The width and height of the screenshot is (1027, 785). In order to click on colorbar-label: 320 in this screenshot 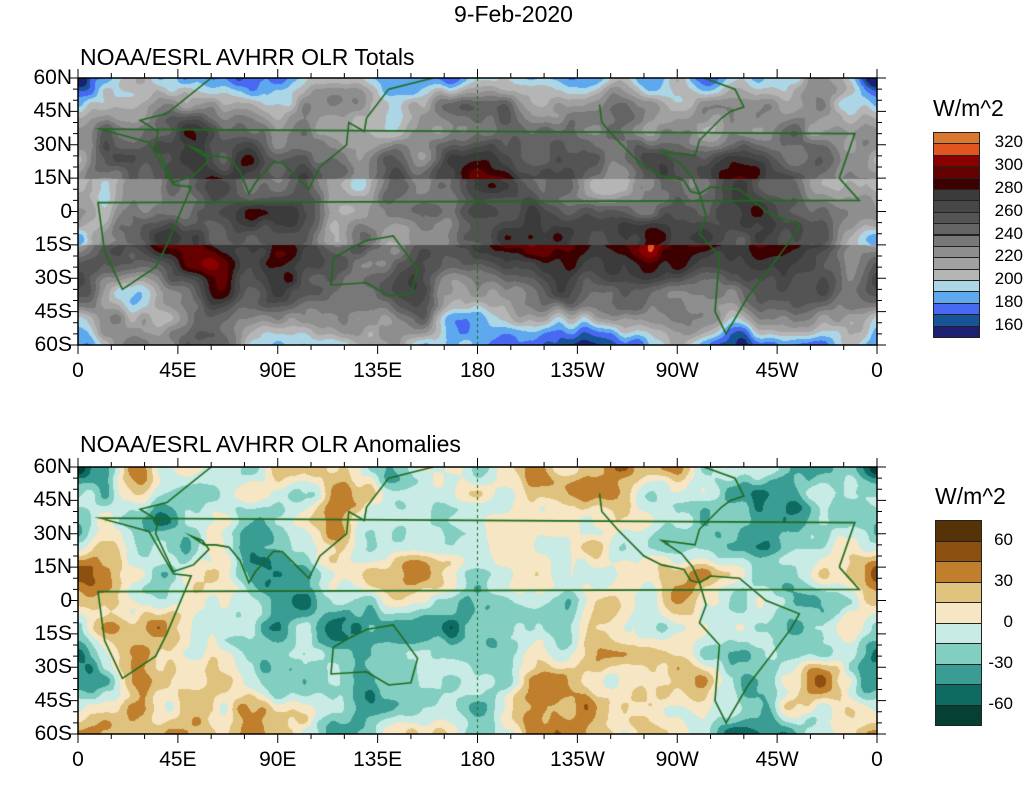, I will do `click(1008, 142)`.